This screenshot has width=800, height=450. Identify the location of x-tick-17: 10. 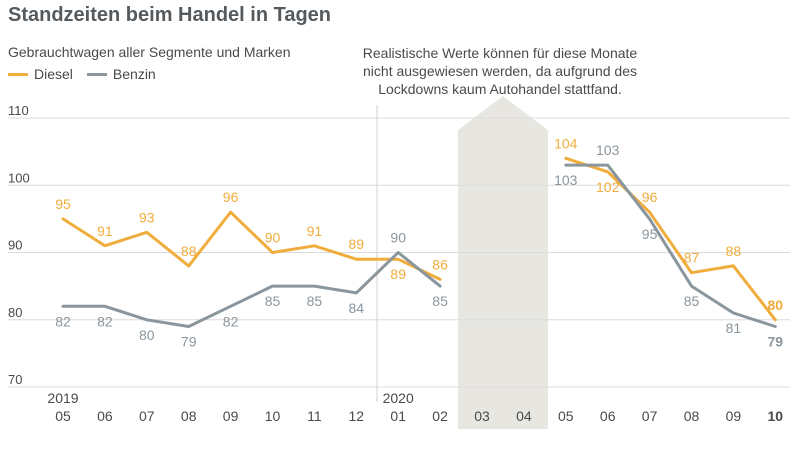
(776, 416).